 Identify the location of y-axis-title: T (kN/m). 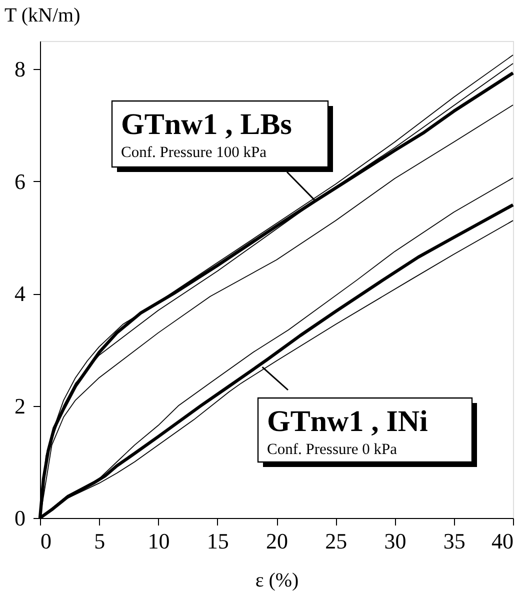
(42, 15).